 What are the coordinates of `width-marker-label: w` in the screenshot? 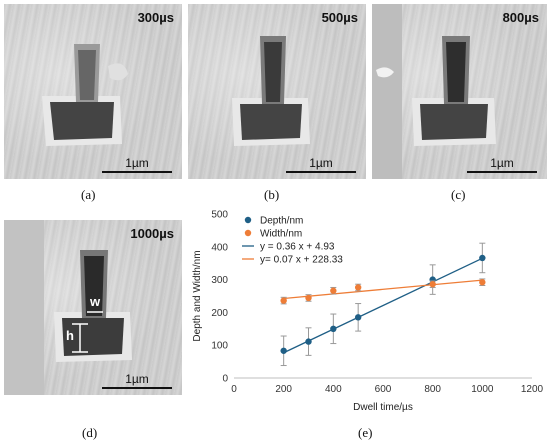 It's located at (95, 301).